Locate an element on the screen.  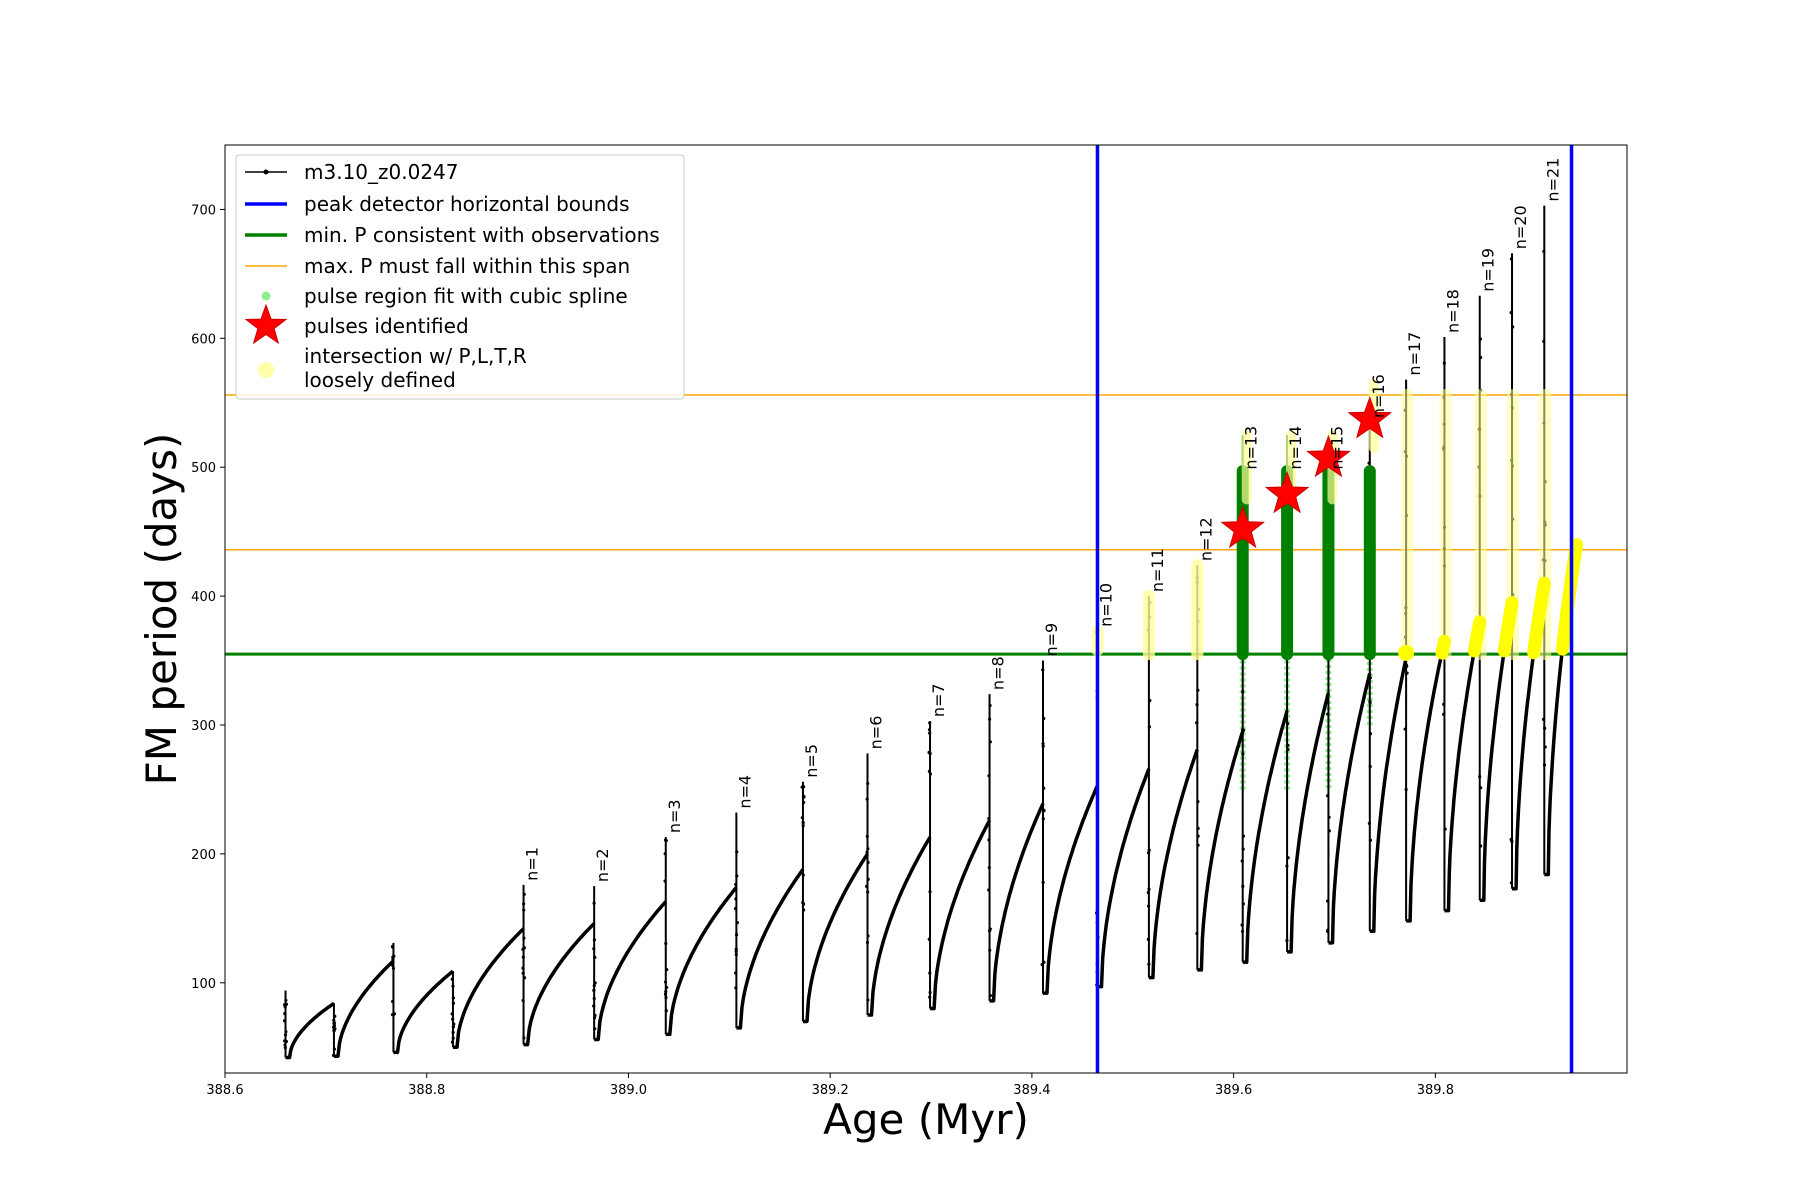
legend-label-5: pulses identified is located at coordinates (386, 326).